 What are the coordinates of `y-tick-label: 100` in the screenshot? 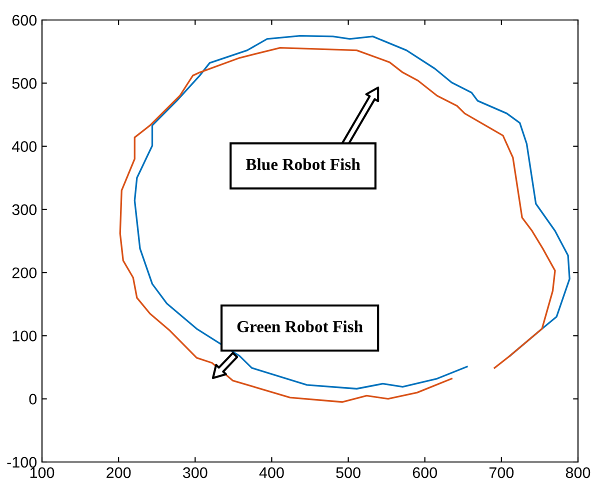 It's located at (24, 336).